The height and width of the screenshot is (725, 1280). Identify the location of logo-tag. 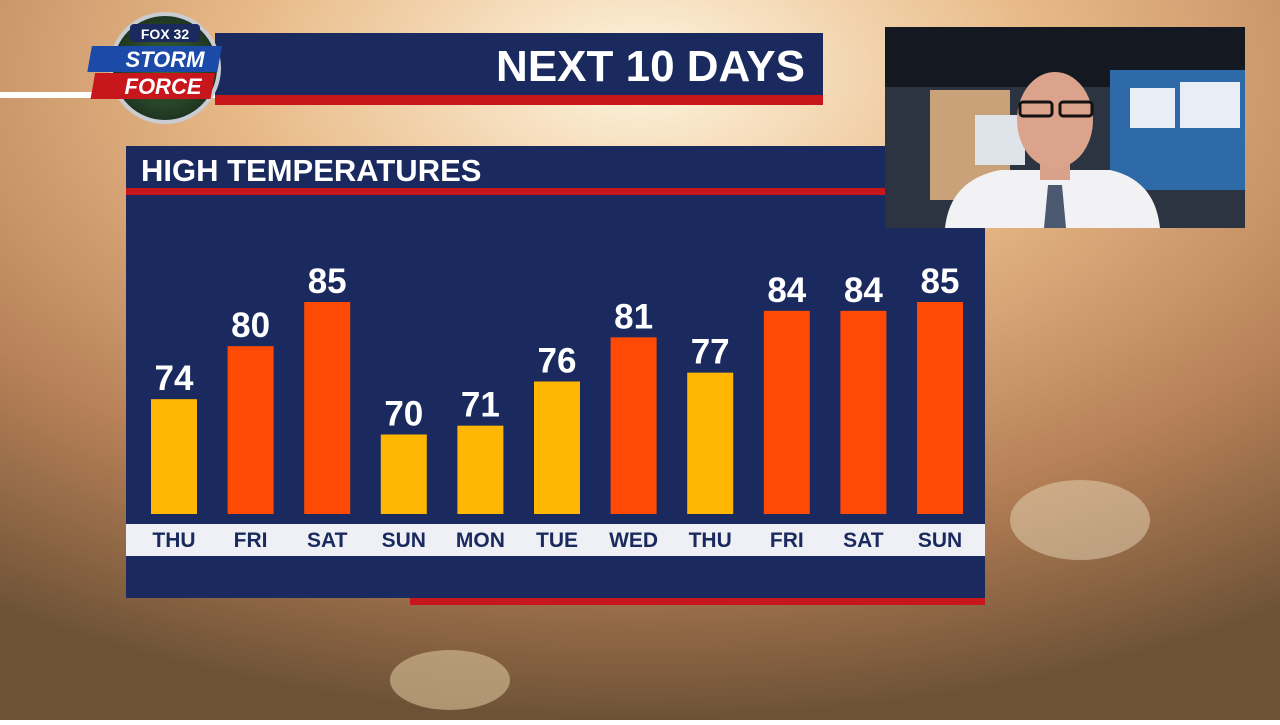
(165, 33).